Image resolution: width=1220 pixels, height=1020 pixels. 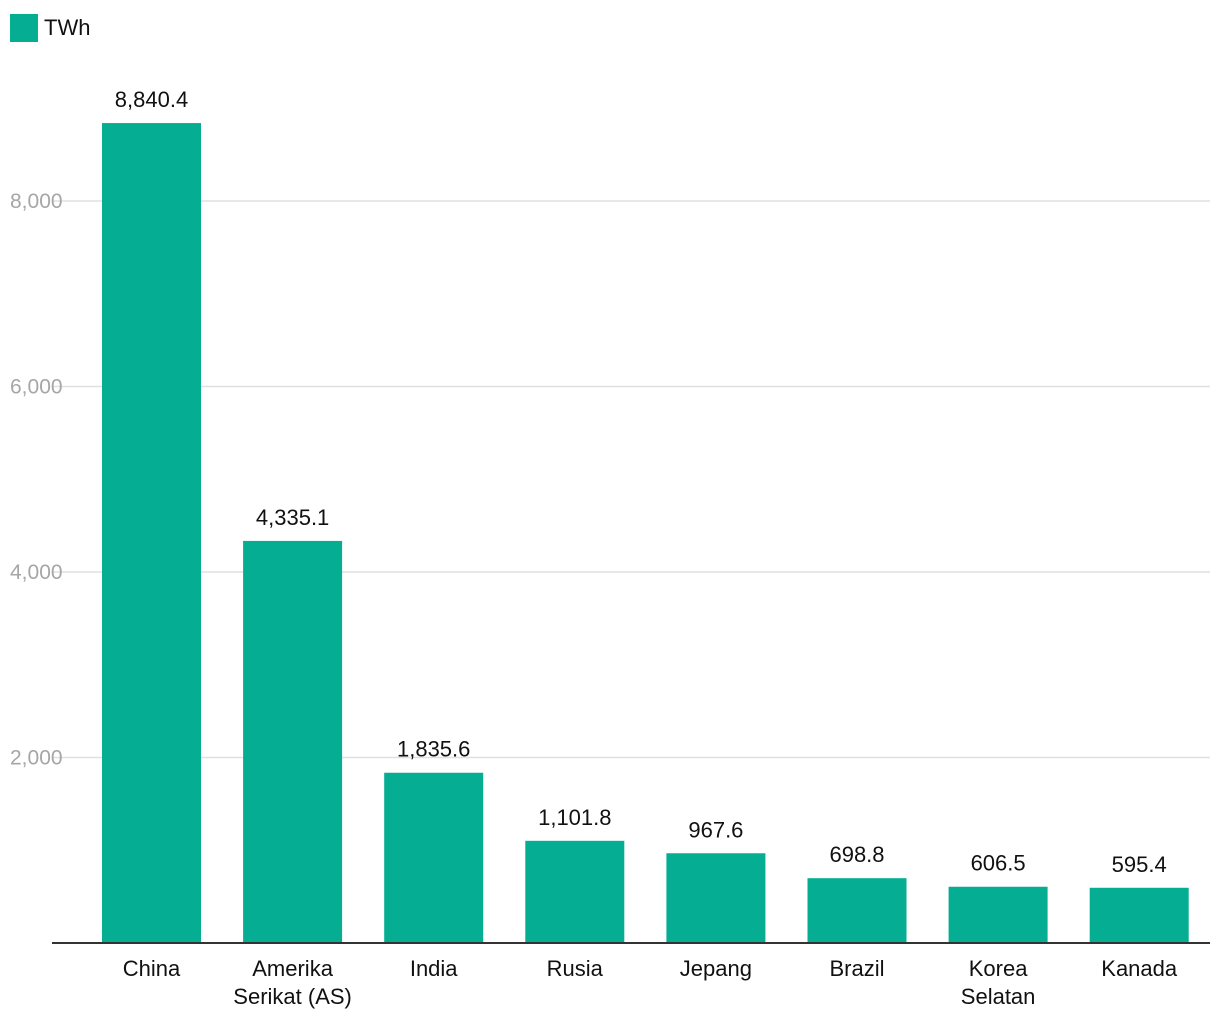 I want to click on legend: TWh, so click(x=50, y=28).